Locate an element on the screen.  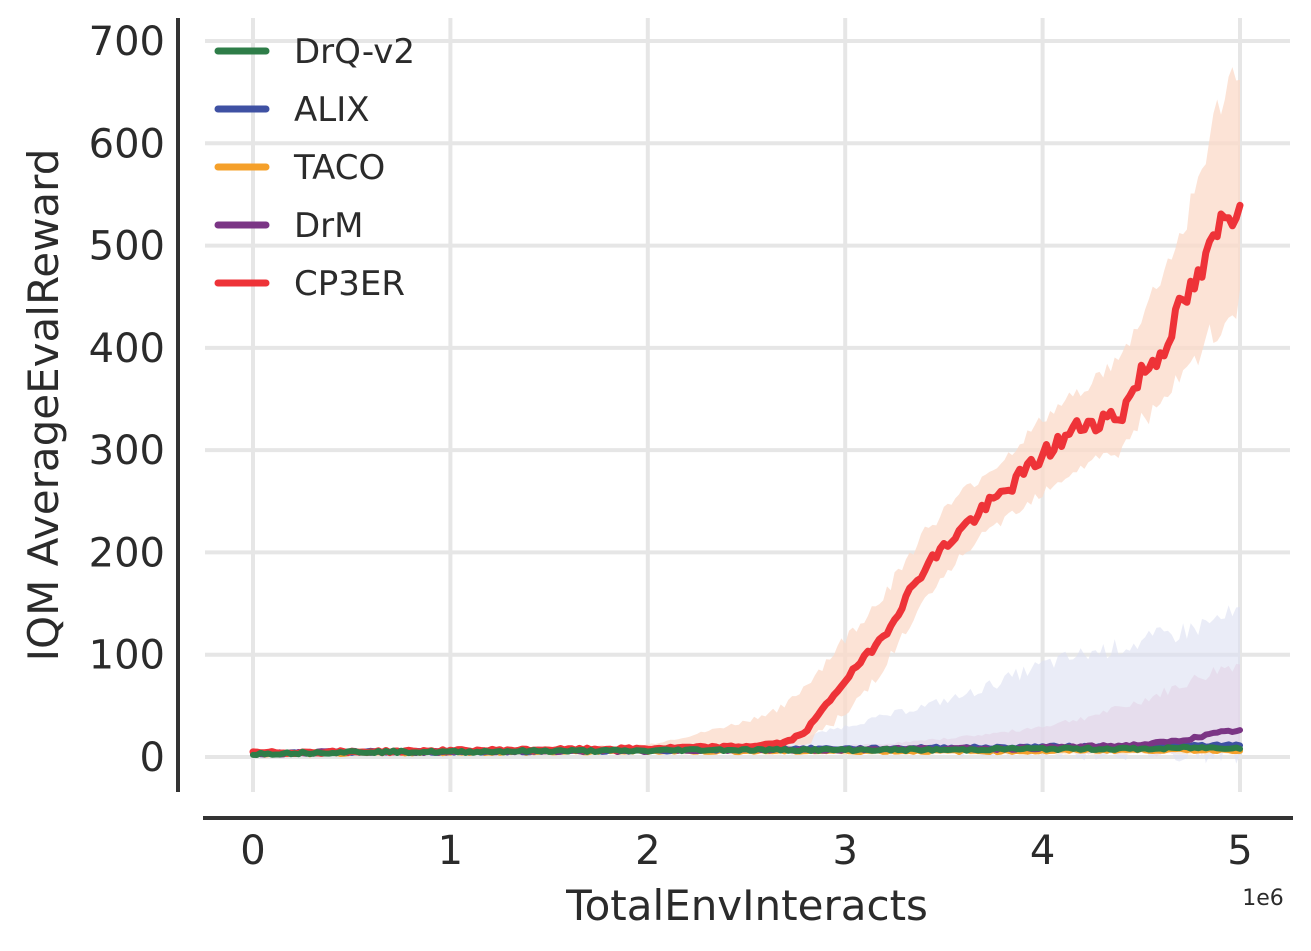
y-tick-labels: 0 100 200 300 400 500 600 700 is located at coordinates (127, 400).